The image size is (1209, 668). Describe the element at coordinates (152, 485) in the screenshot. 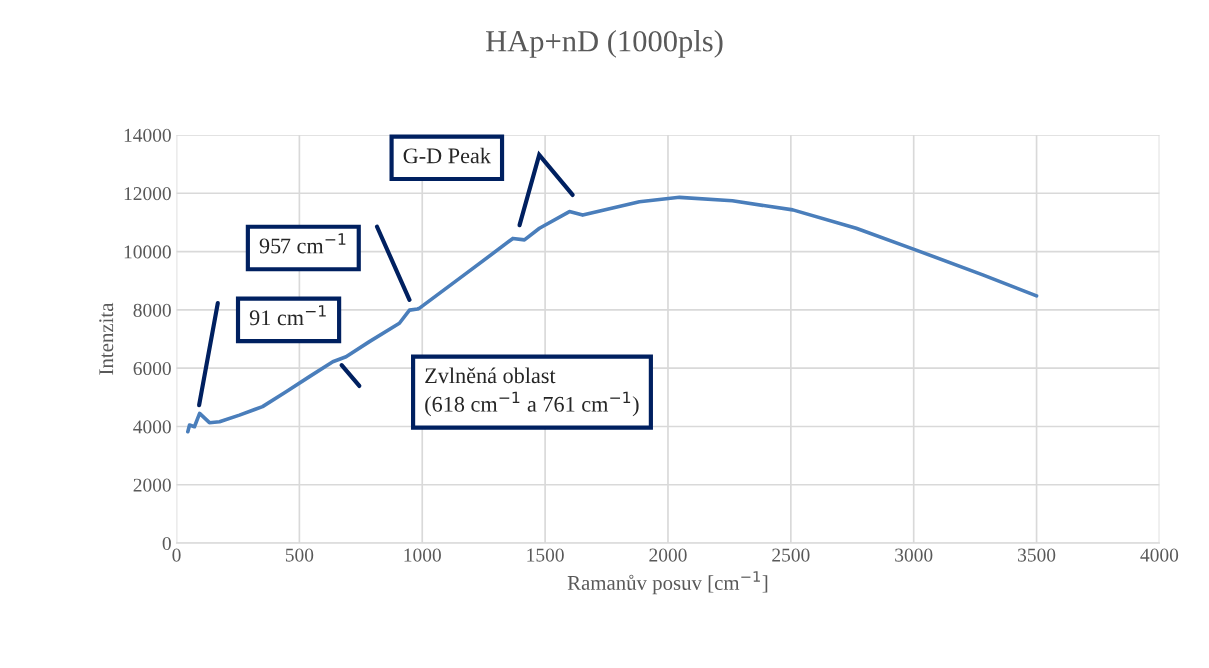

I see `y-tick-label: 2000` at that location.